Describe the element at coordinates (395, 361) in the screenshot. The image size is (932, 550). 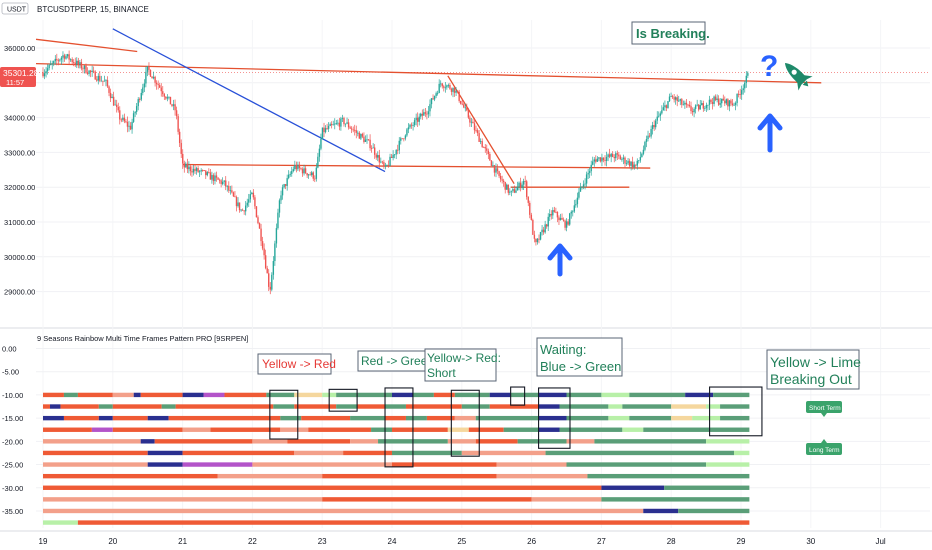
I see `callout-red-green: Red -> Green` at that location.